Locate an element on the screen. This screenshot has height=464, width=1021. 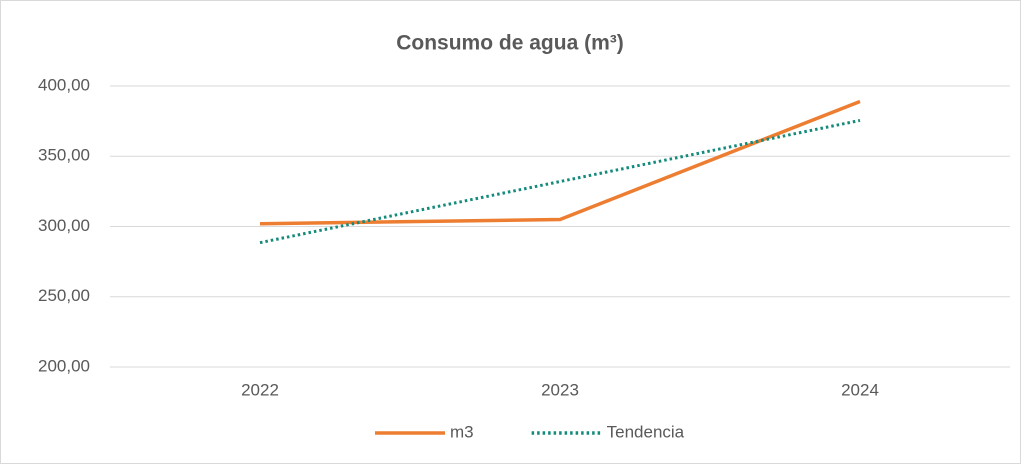
y-tick-label: 400,00 is located at coordinates (64, 84).